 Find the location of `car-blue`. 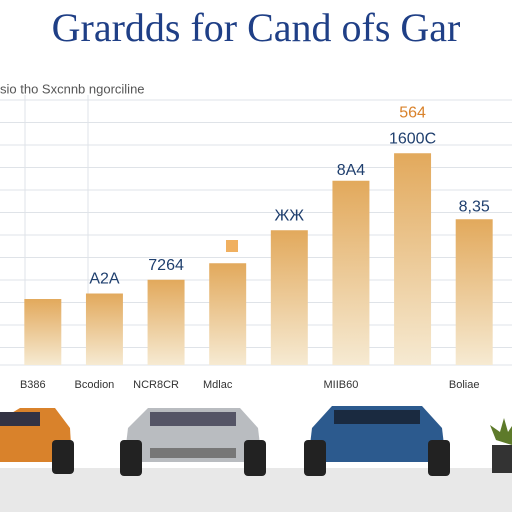

car-blue is located at coordinates (377, 441).